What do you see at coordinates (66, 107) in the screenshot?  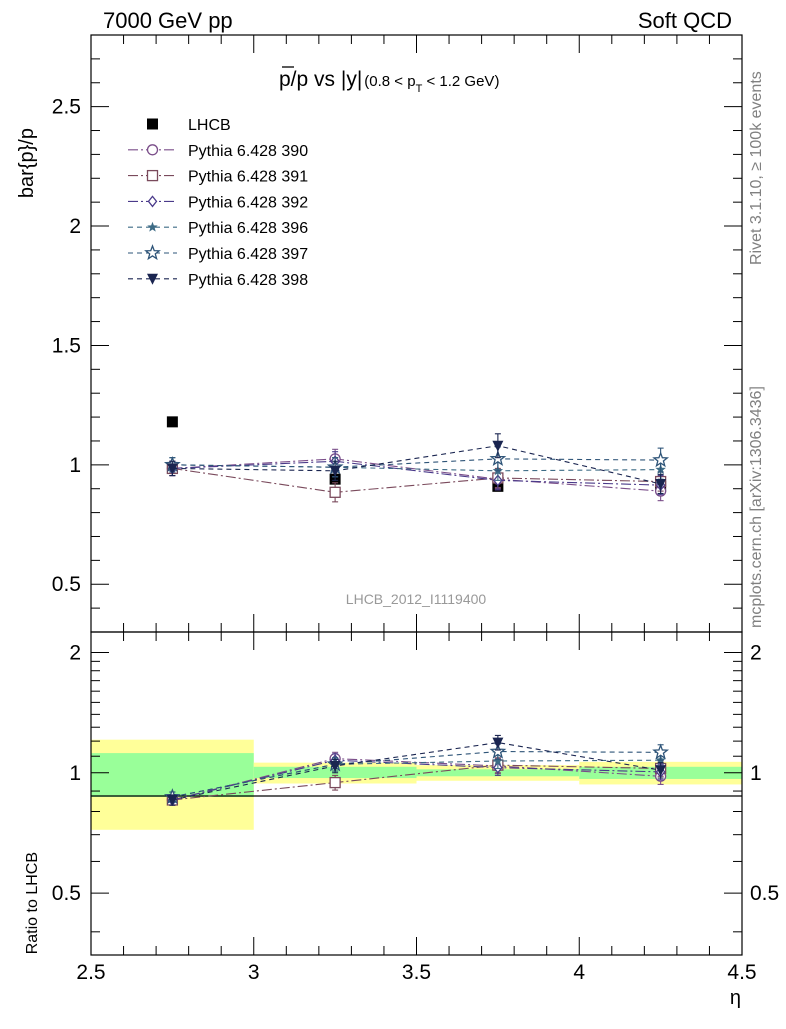 I see `main-y-tick-label: 2.5` at bounding box center [66, 107].